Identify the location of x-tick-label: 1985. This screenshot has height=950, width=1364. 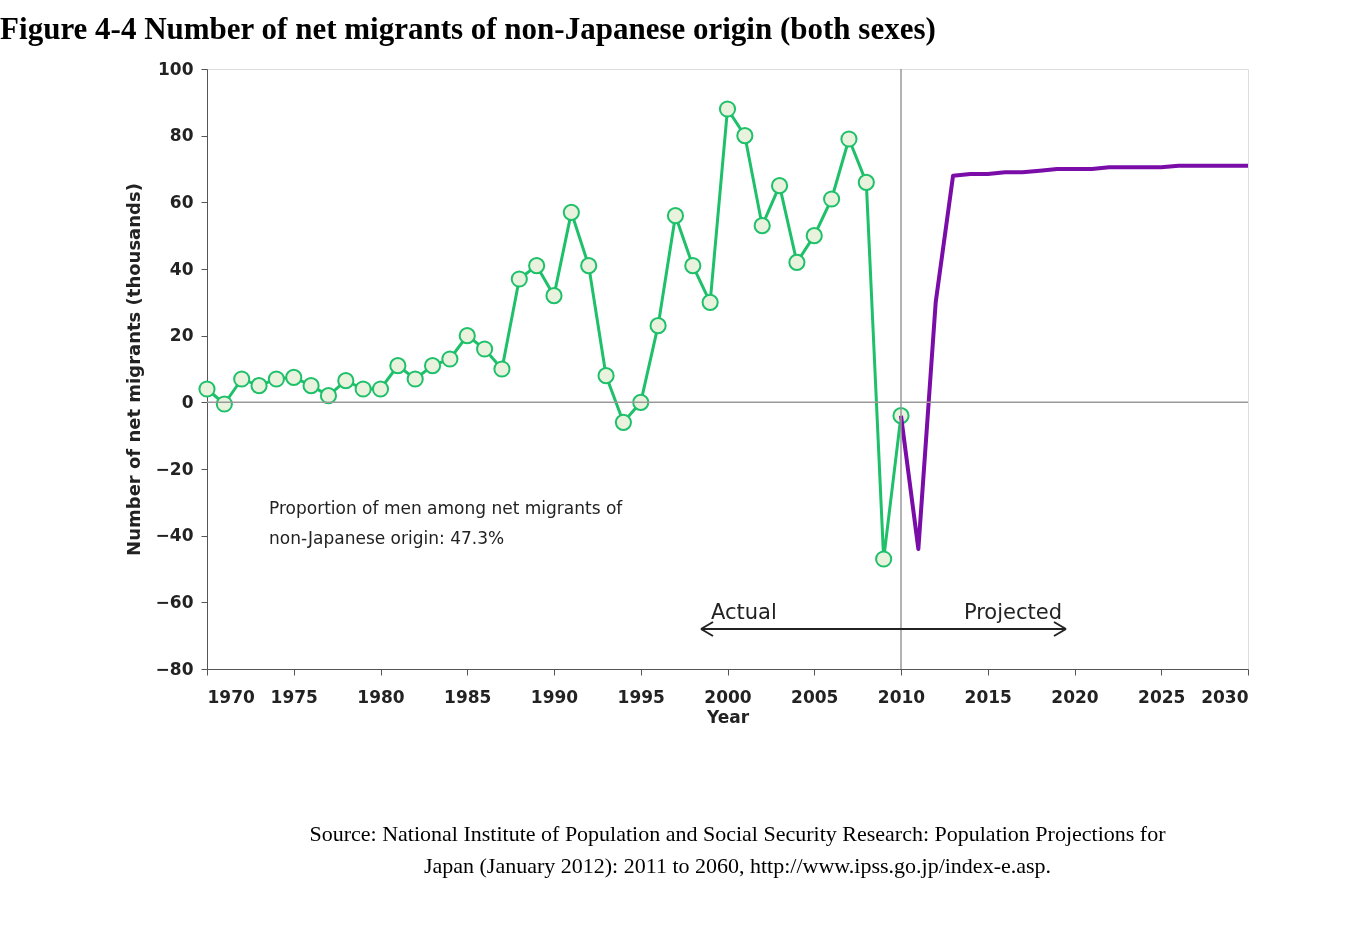
(468, 696).